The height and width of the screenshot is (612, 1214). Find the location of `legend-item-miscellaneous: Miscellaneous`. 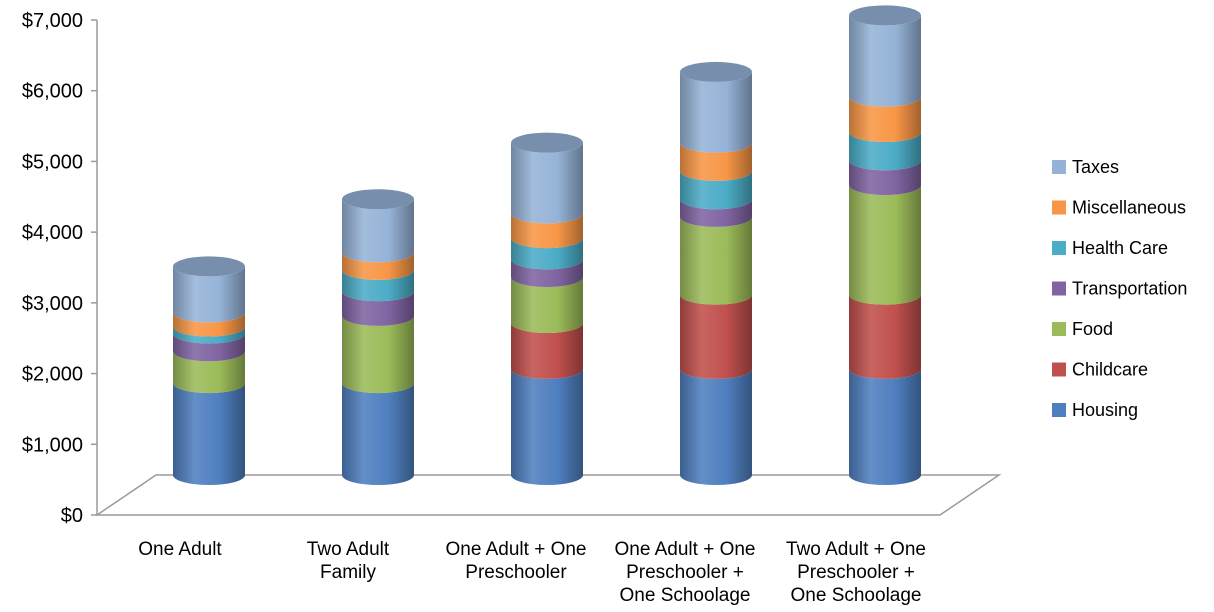

legend-item-miscellaneous: Miscellaneous is located at coordinates (1119, 208).